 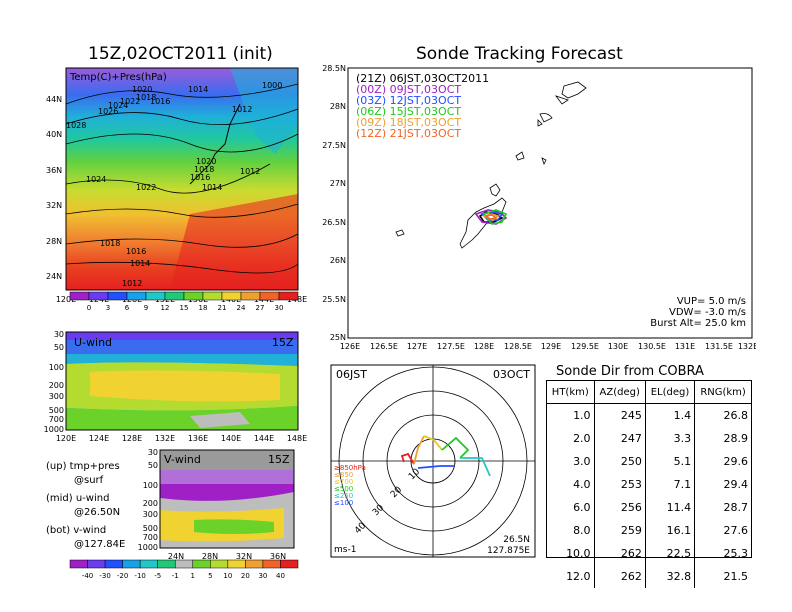 I want to click on table-cell: 4.0, so click(x=582, y=484).